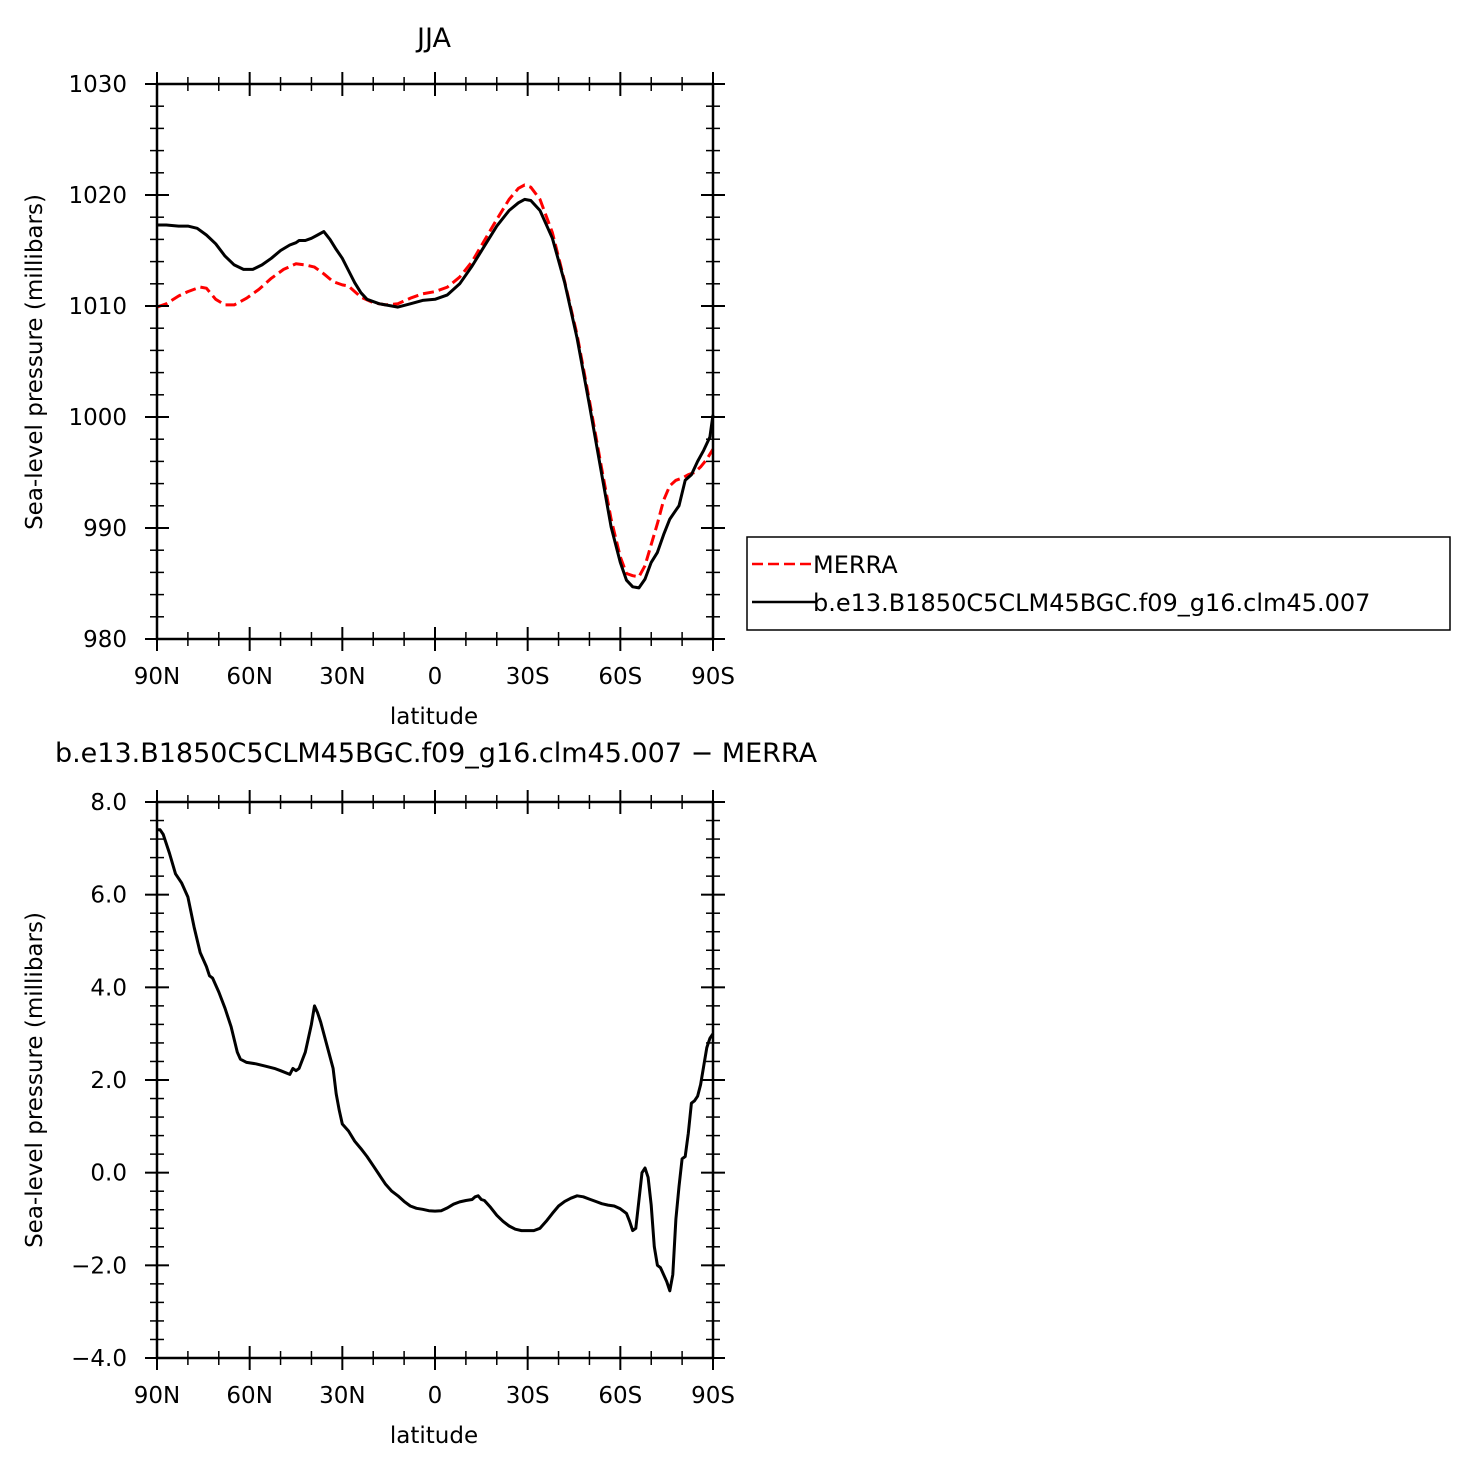  Describe the element at coordinates (713, 1396) in the screenshot. I see `bottom-x-tick-label: 90S` at that location.